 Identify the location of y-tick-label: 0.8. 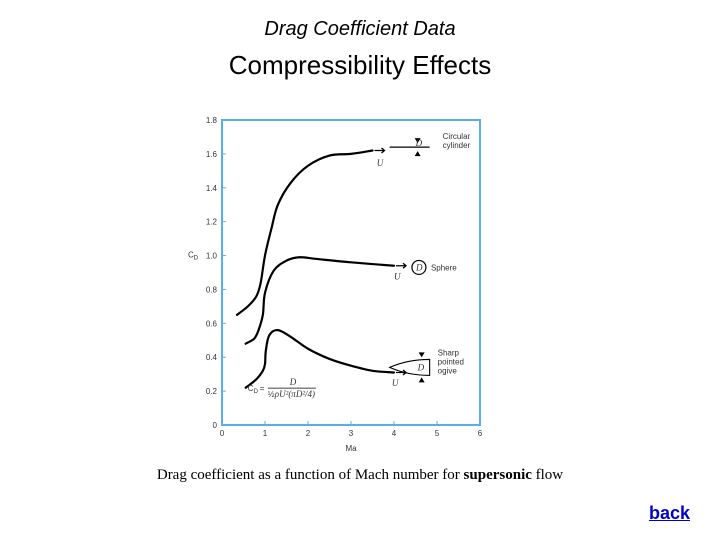
(212, 289).